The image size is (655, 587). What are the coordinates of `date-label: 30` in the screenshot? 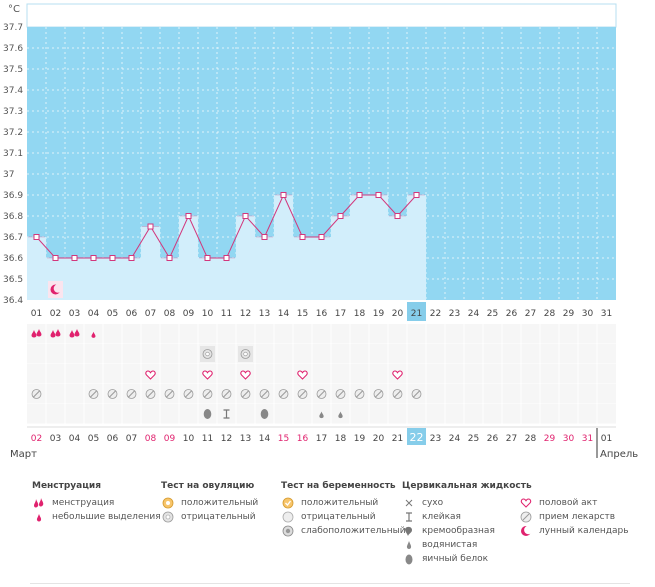 It's located at (569, 439).